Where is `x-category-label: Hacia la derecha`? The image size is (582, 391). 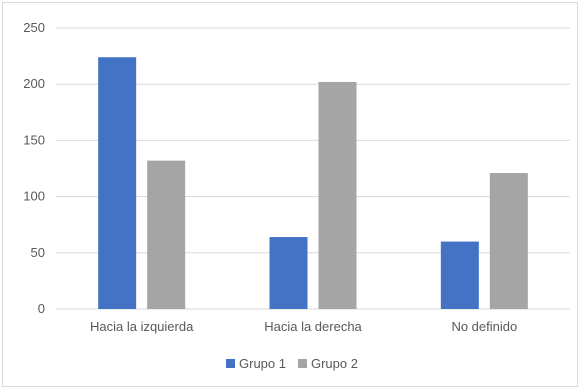 x-category-label: Hacia la derecha is located at coordinates (313, 326).